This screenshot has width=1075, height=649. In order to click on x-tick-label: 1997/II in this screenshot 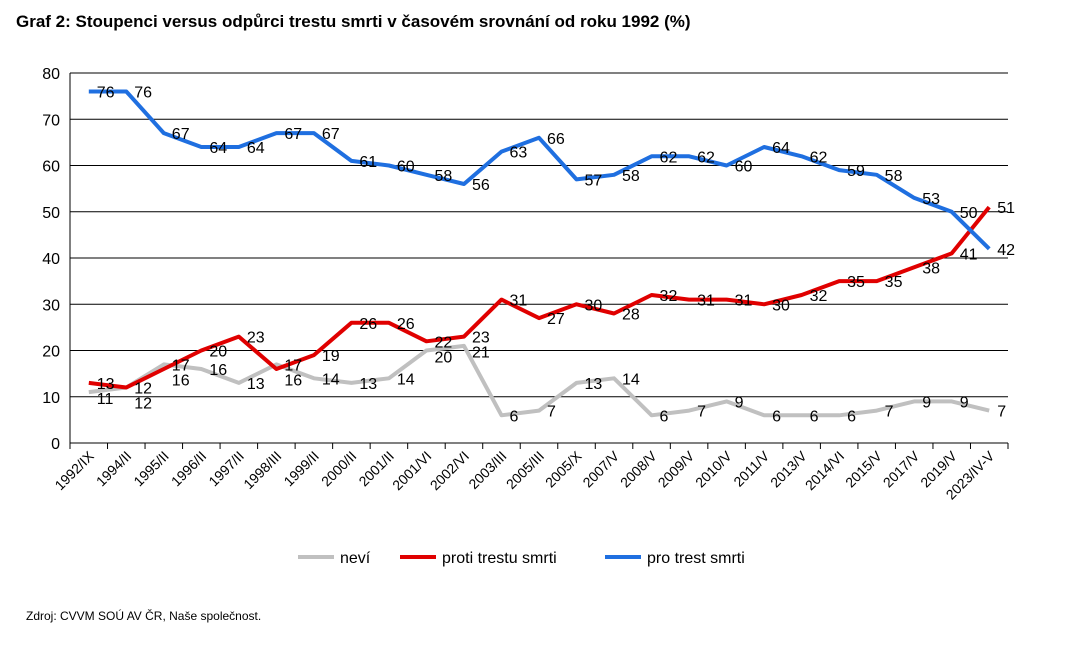, I will do `click(226, 469)`.